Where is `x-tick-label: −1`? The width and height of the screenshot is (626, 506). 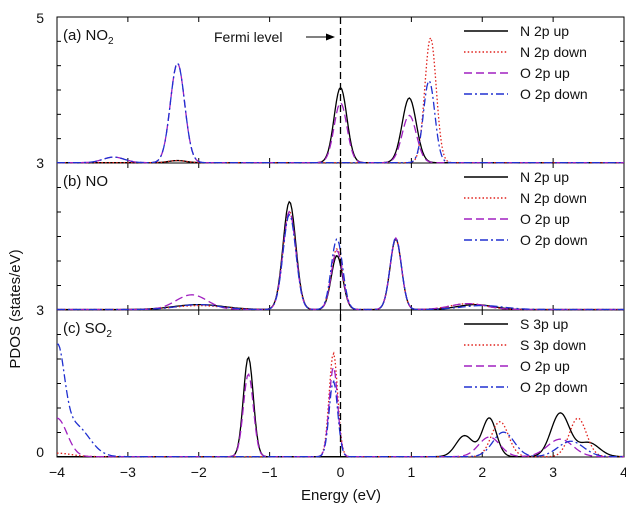
x-tick-label: −1 is located at coordinates (270, 472).